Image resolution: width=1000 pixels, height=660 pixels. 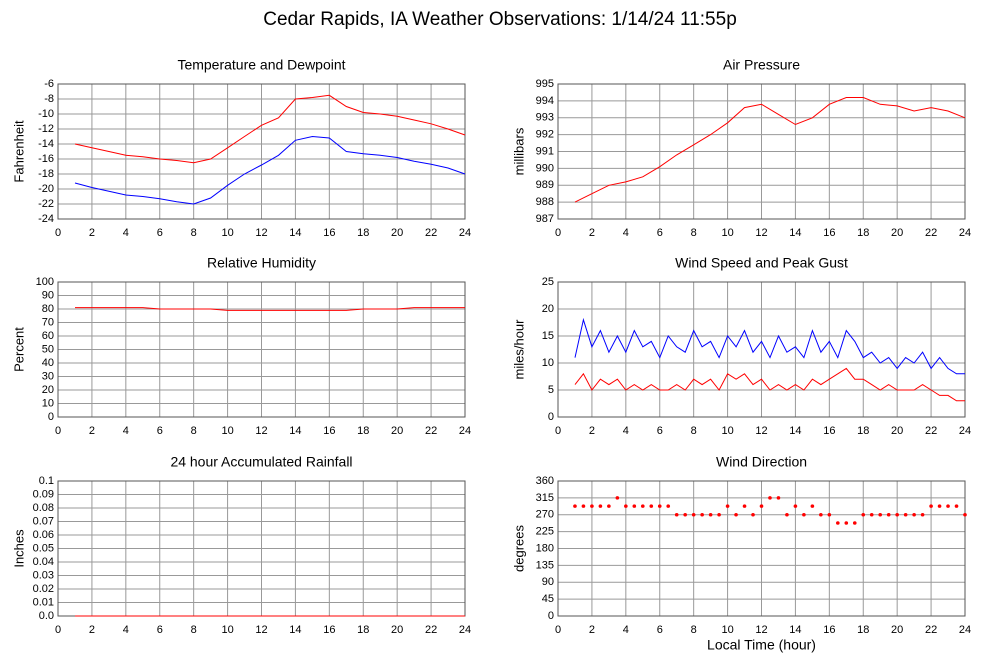 I want to click on y-tick-label: 0.01, so click(x=43, y=602).